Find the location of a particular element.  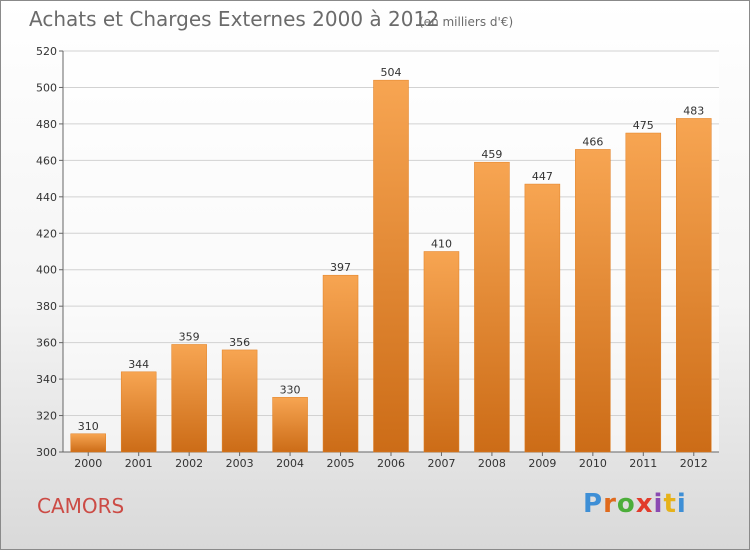

bar-2010 is located at coordinates (593, 301).